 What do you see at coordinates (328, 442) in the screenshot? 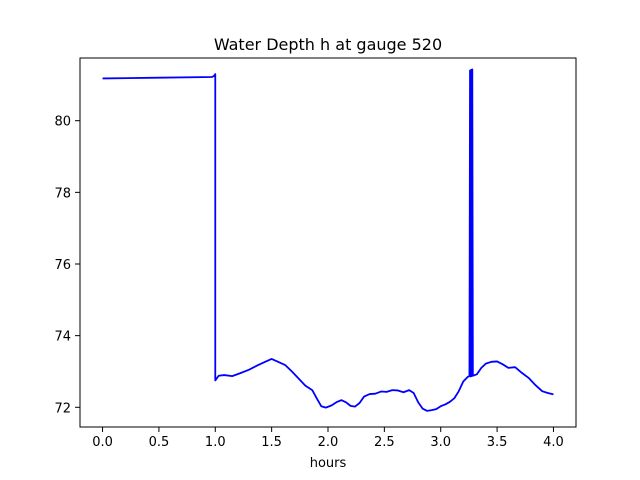
I see `x-tick-label: 2.0` at bounding box center [328, 442].